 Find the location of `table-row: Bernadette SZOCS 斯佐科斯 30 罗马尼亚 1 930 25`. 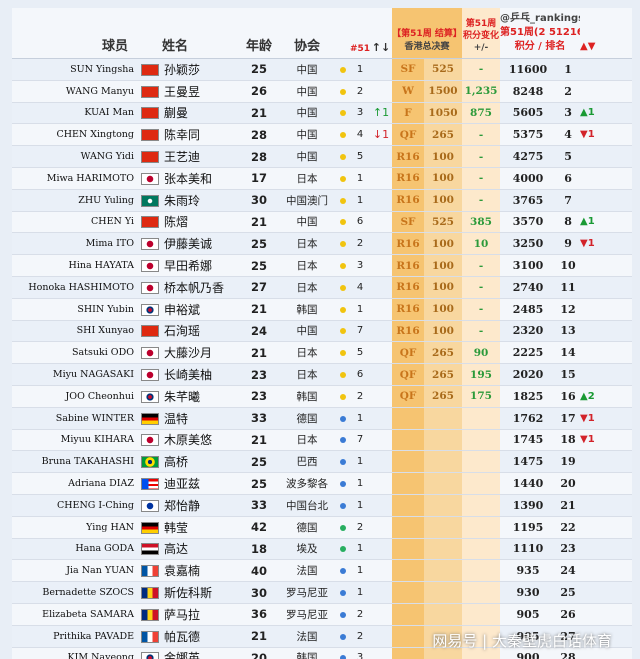

table-row: Bernadette SZOCS 斯佐科斯 30 罗马尼亚 1 930 25 is located at coordinates (322, 592).